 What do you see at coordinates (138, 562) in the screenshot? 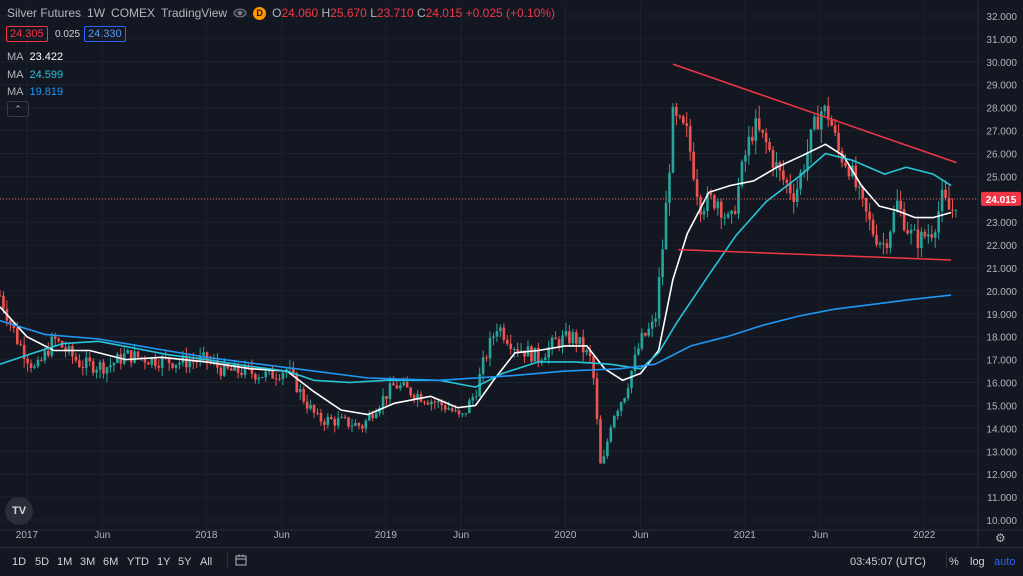
I see `range-ytd: YTD` at bounding box center [138, 562].